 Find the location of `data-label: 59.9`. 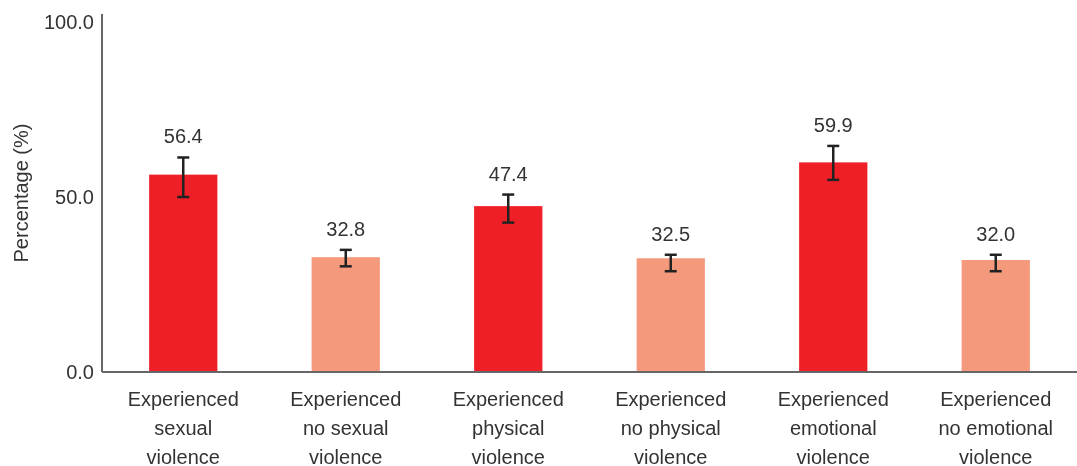

data-label: 59.9 is located at coordinates (833, 124).